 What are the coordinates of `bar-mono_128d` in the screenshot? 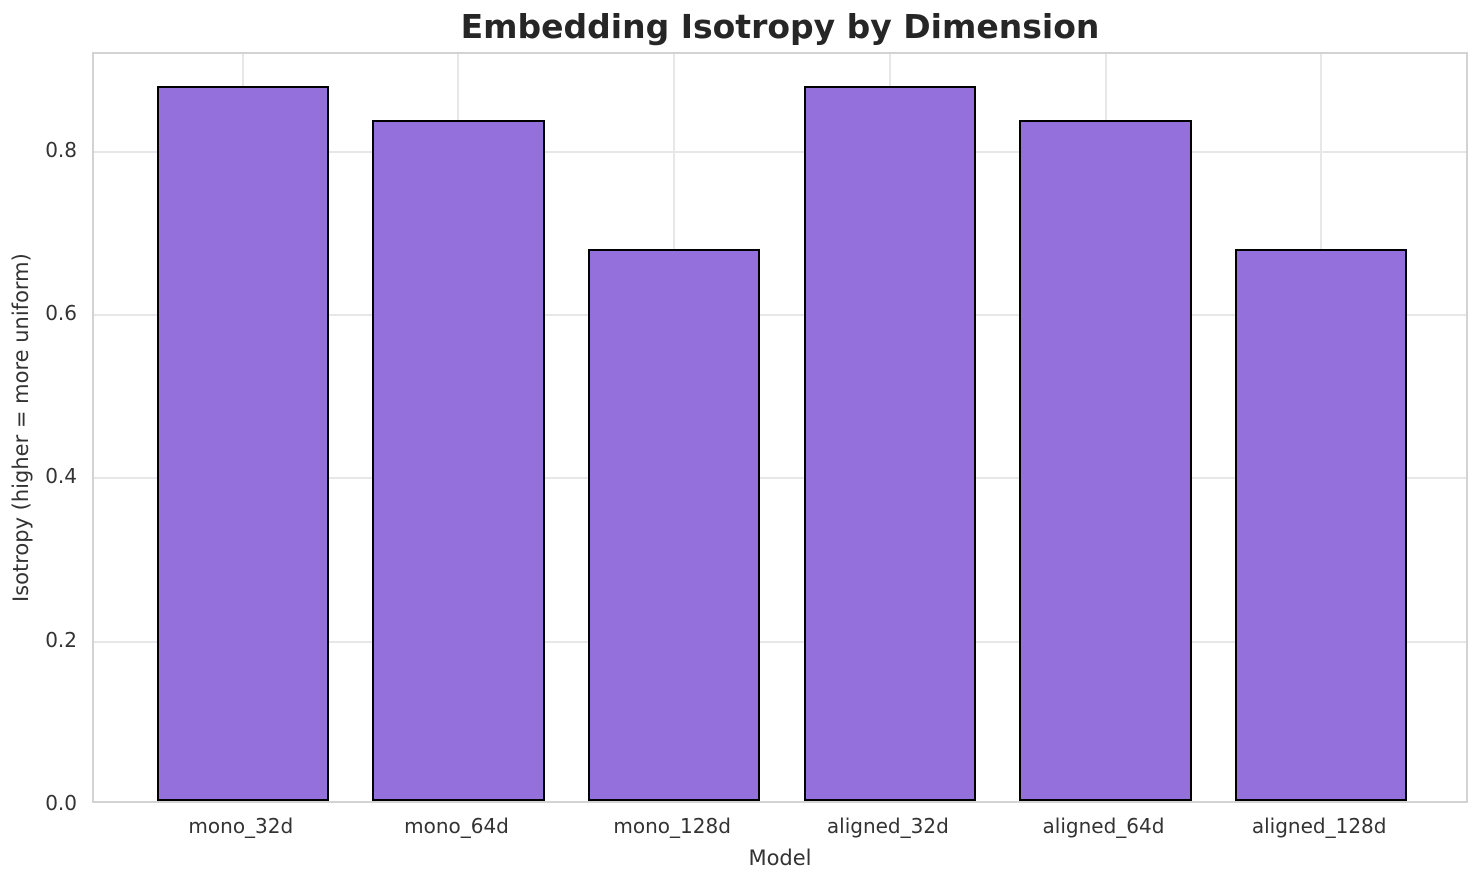 It's located at (674, 525).